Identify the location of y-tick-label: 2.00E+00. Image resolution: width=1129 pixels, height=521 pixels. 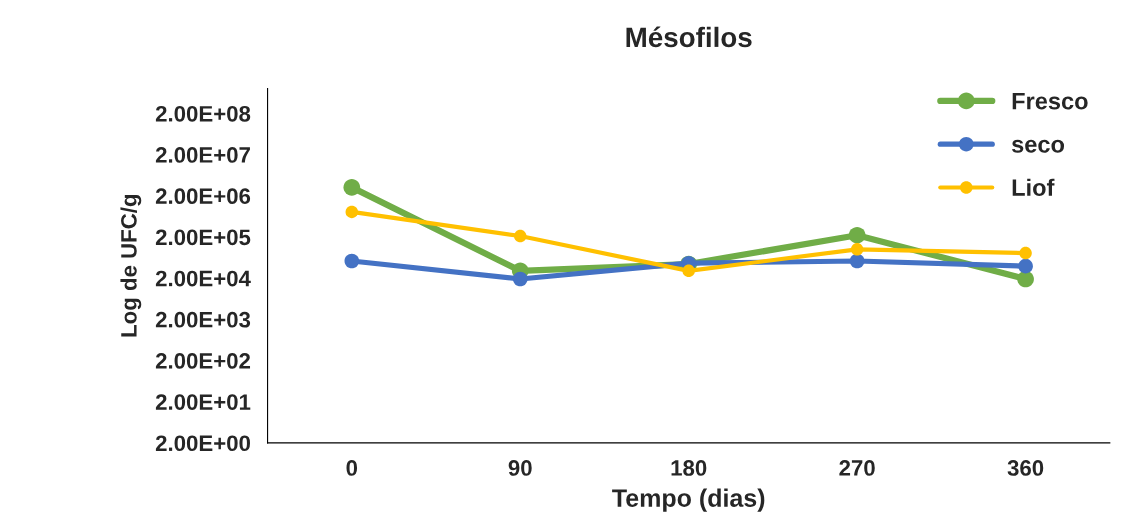
(202, 443).